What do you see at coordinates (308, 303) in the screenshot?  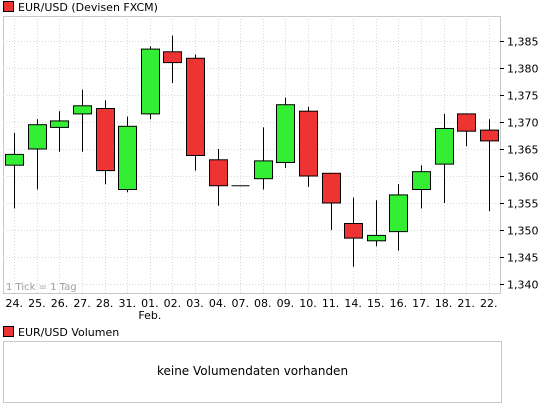 I see `x-tick-label: 10.` at bounding box center [308, 303].